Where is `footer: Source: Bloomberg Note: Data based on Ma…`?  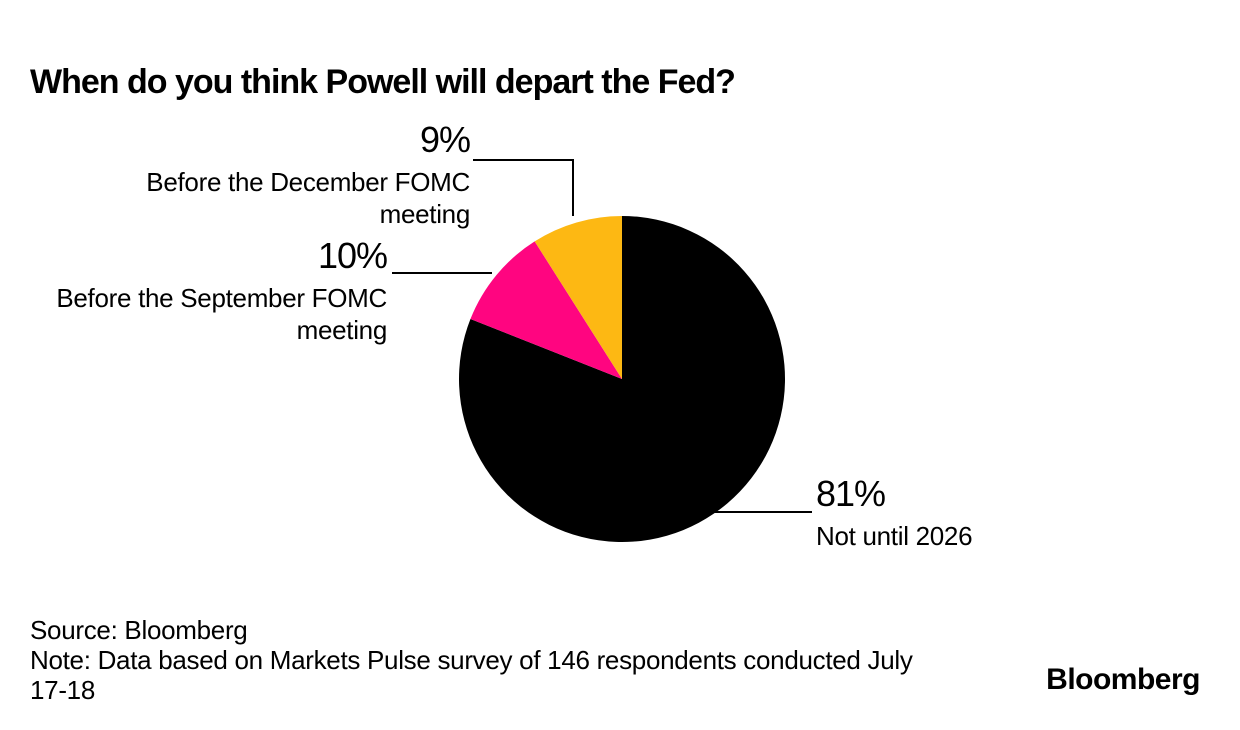 footer: Source: Bloomberg Note: Data based on Ma… is located at coordinates (471, 660).